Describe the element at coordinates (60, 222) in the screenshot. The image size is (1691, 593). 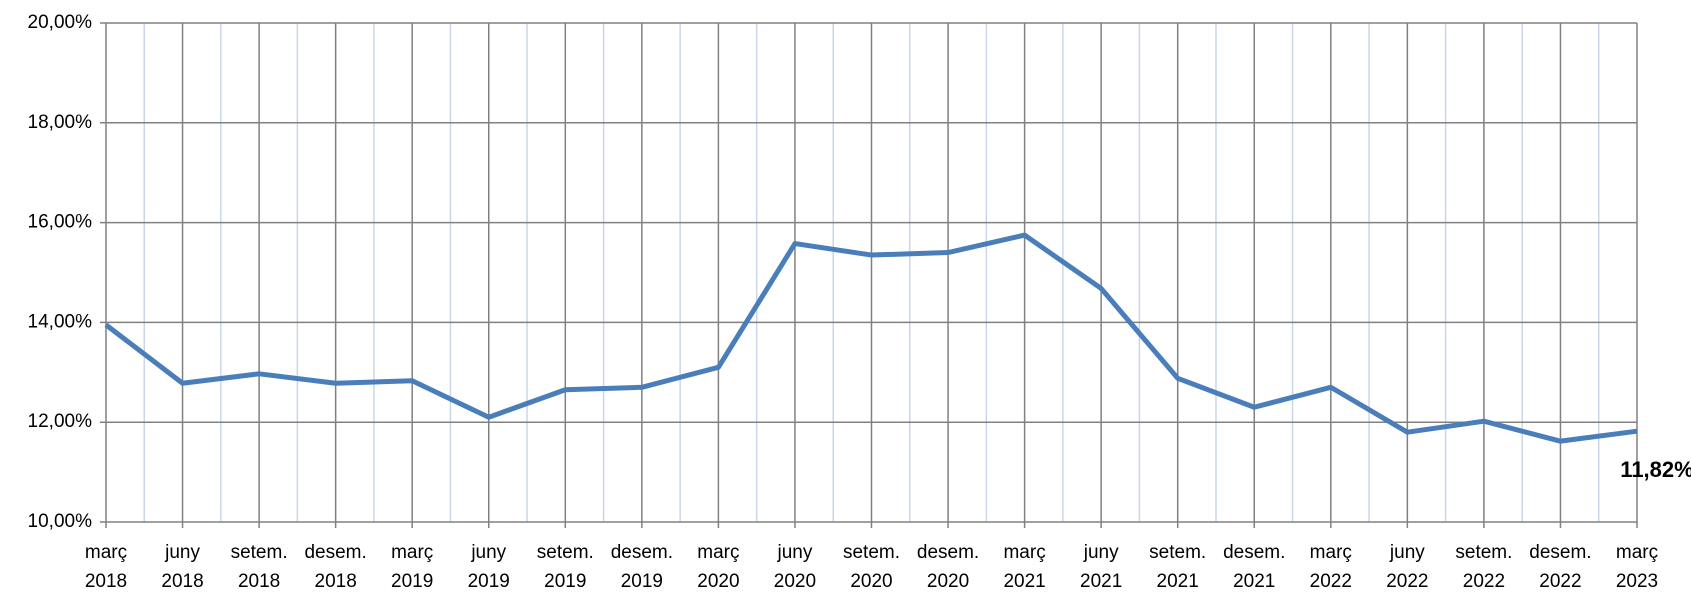
I see `y-tick-label: 16,00%` at that location.